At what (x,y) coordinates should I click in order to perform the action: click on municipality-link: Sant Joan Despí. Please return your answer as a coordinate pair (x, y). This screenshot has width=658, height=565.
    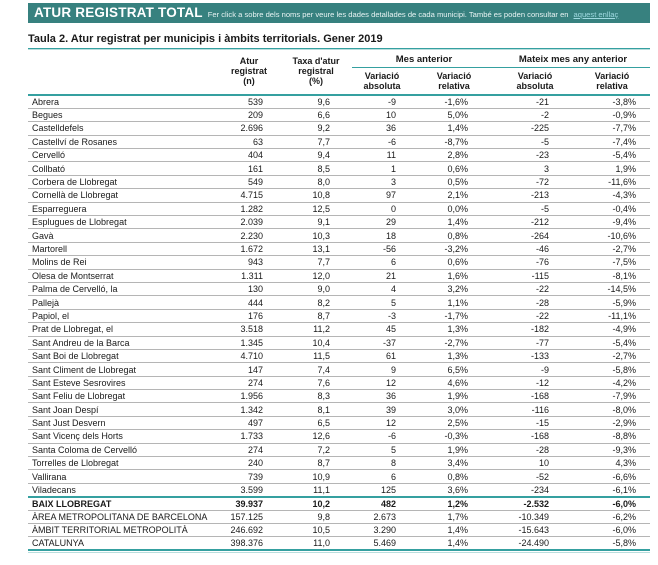
    Looking at the image, I should click on (123, 409).